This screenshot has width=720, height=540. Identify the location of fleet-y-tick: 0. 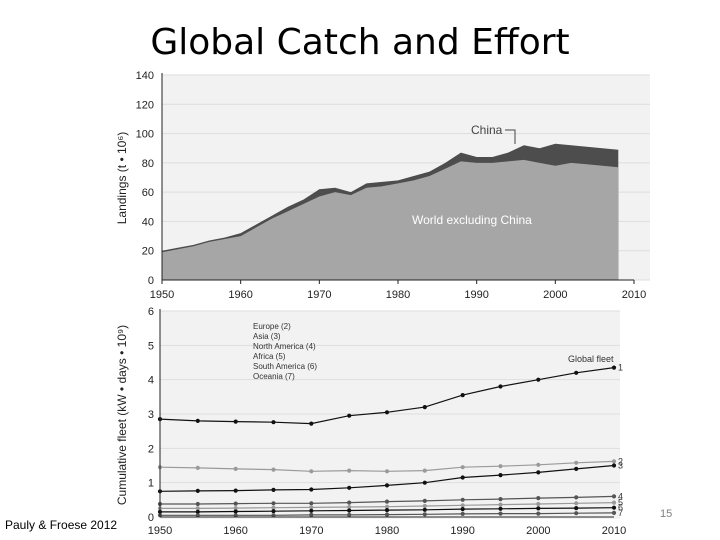
(151, 518).